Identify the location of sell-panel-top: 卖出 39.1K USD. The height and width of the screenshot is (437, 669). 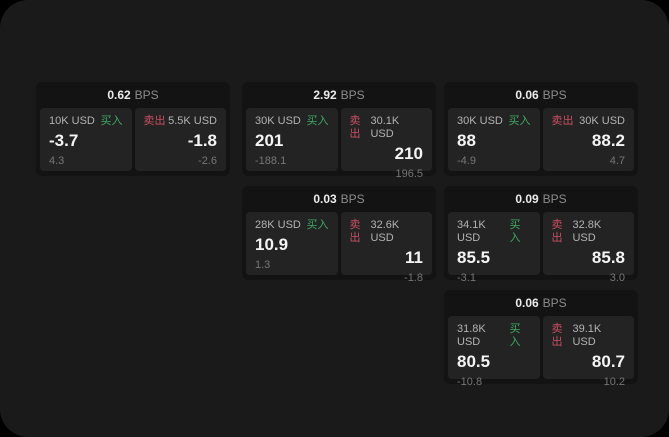
(589, 336).